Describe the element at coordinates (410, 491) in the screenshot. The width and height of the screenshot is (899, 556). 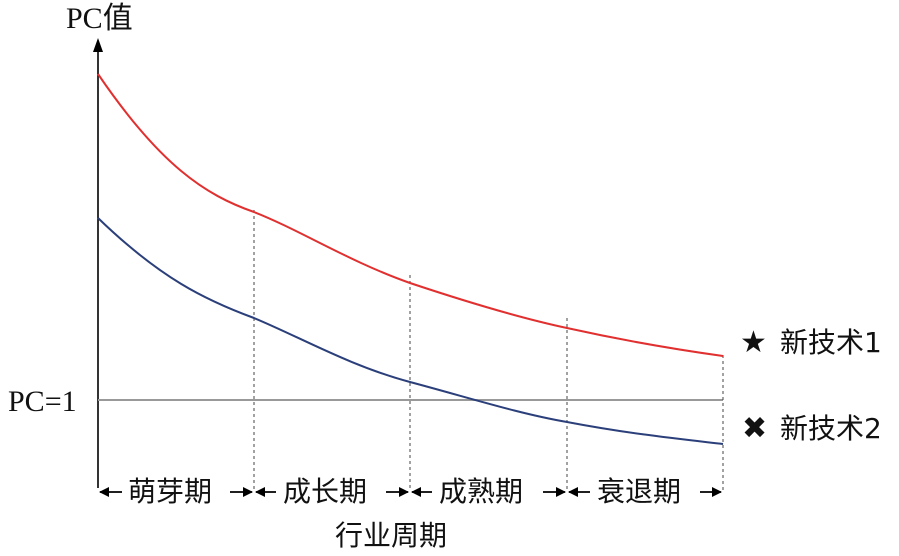
I see `phase-row: 萌芽期 成长期 成熟期 衰退期` at that location.